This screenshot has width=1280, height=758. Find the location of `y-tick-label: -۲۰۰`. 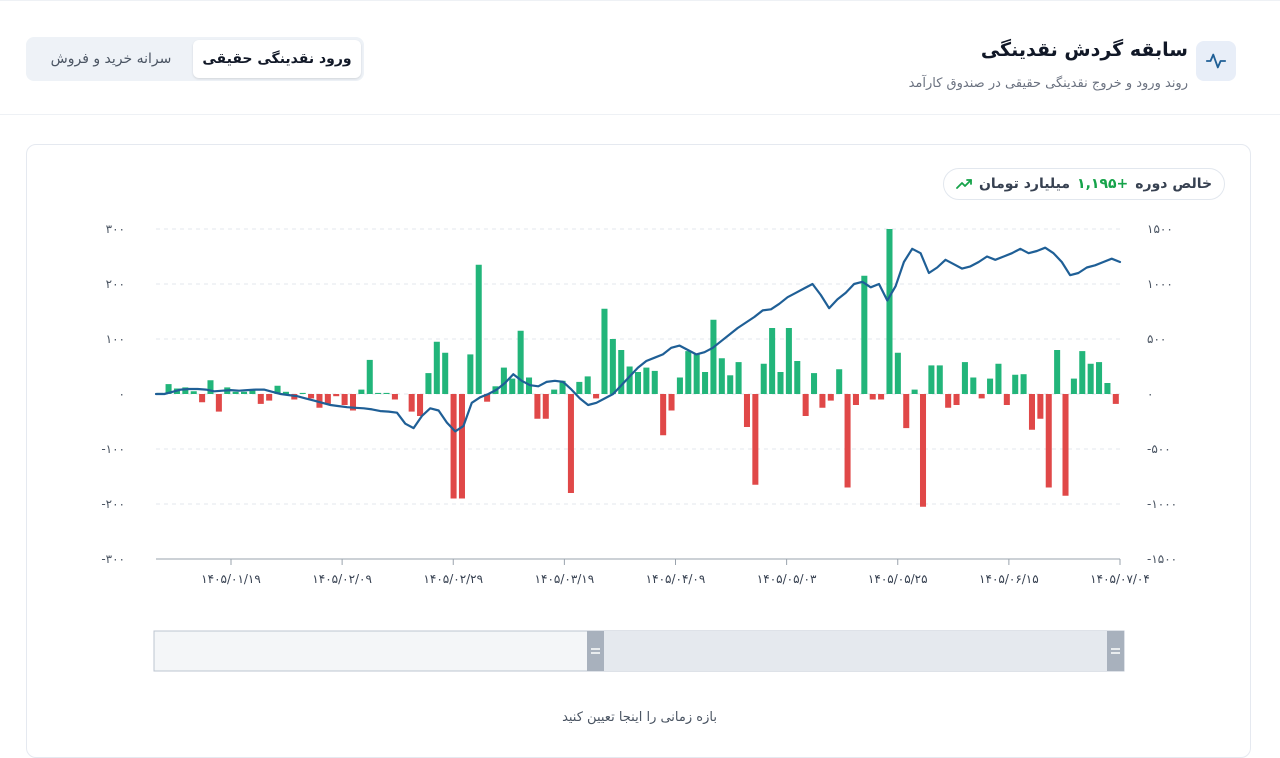

y-tick-label: -۲۰۰ is located at coordinates (113, 504).